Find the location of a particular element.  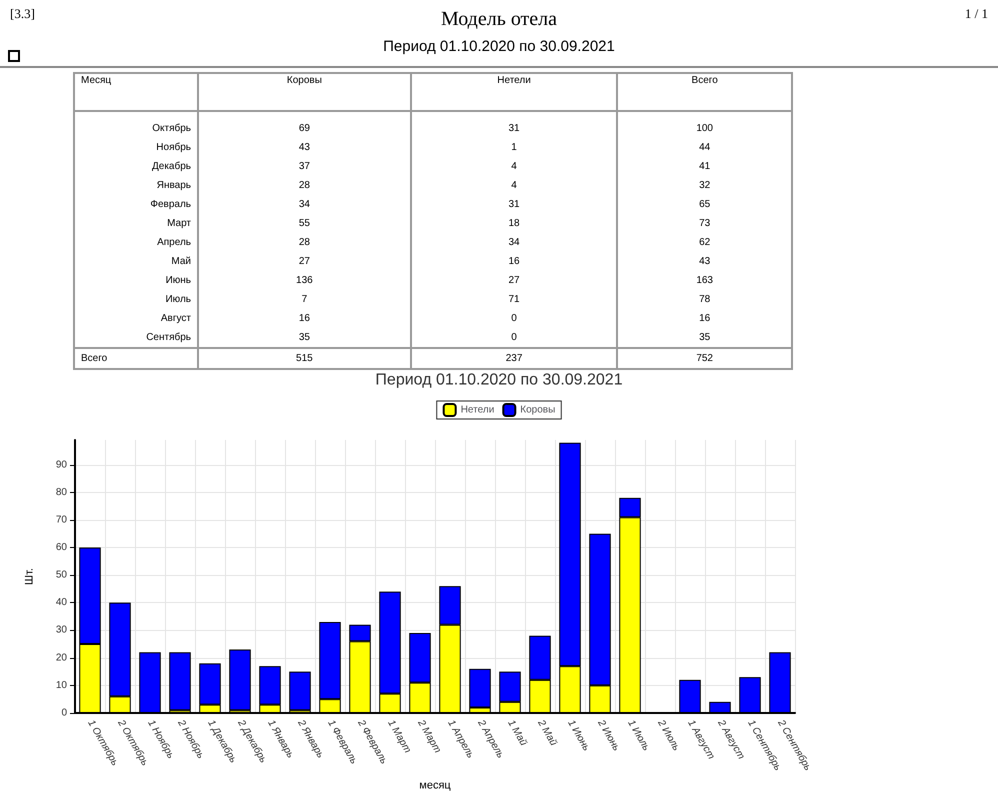

category-label: Всего is located at coordinates (136, 358).